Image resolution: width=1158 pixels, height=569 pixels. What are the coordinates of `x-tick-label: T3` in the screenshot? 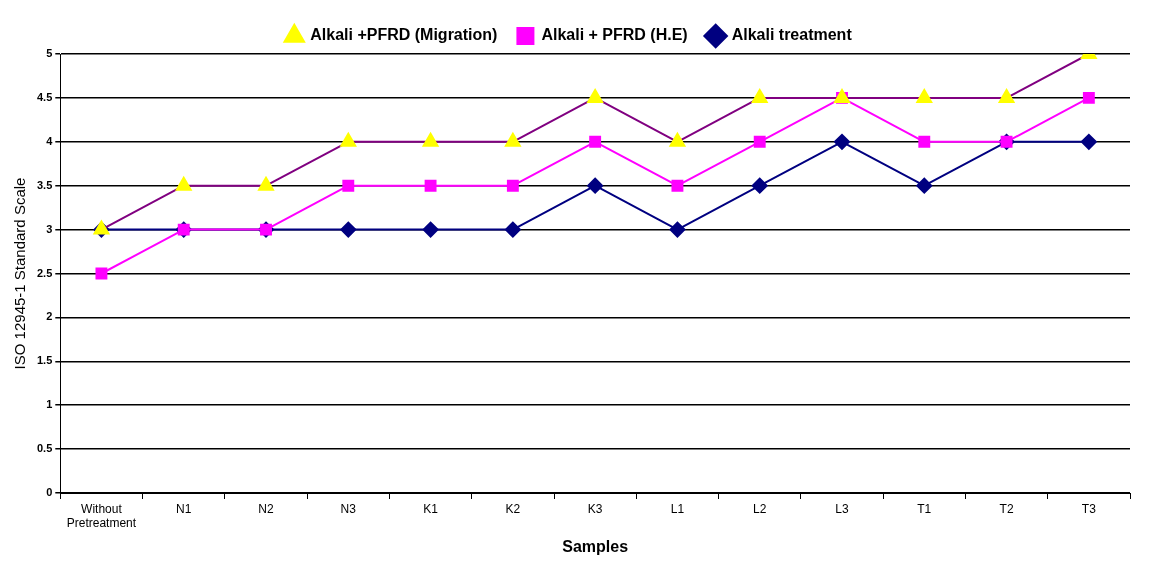 It's located at (1089, 508).